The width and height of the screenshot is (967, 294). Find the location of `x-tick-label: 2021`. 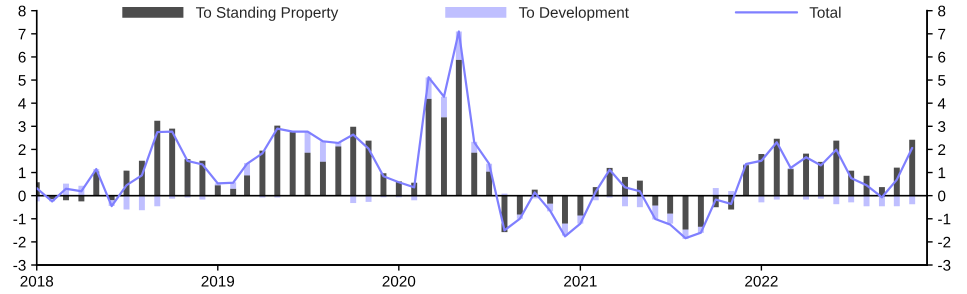

x-tick-label: 2021 is located at coordinates (580, 281).